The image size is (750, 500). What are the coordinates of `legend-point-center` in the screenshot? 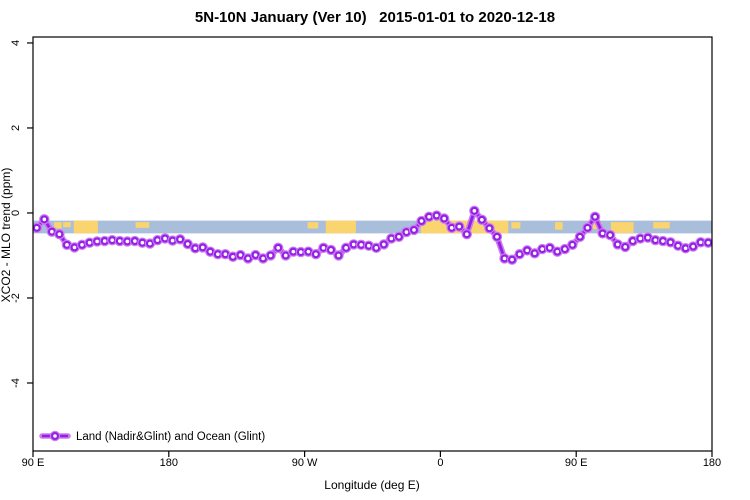 It's located at (55, 436).